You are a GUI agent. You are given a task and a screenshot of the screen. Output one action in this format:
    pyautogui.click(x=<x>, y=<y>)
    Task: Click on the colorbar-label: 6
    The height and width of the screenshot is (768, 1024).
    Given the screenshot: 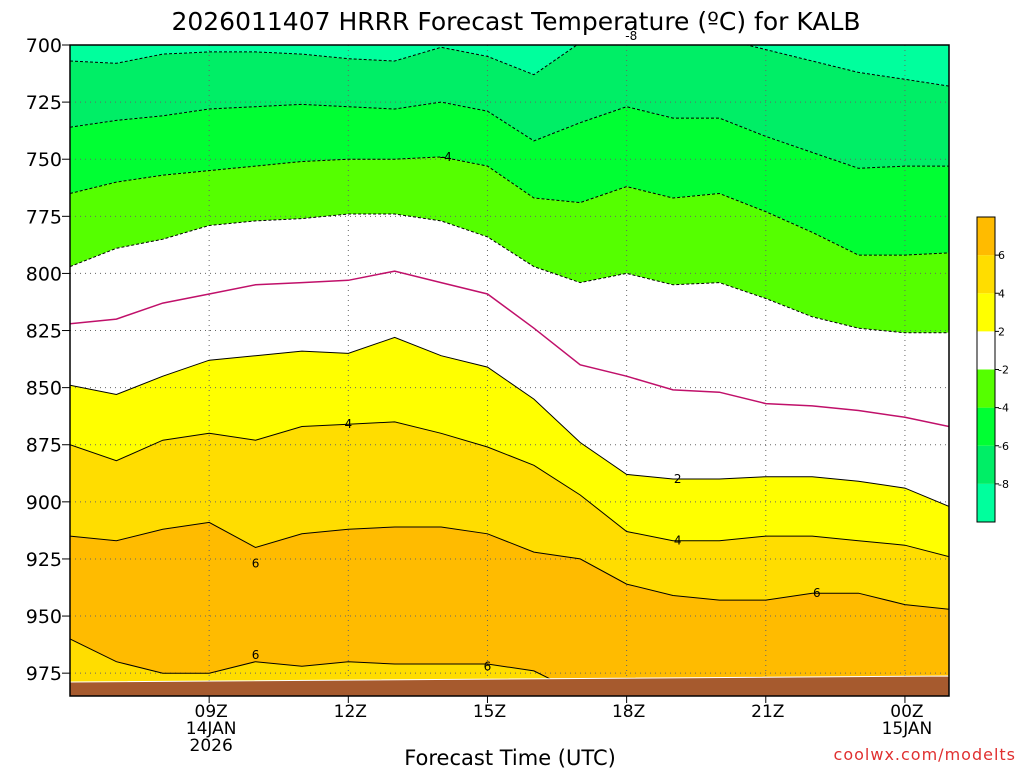 What is the action you would take?
    pyautogui.click(x=1001, y=255)
    